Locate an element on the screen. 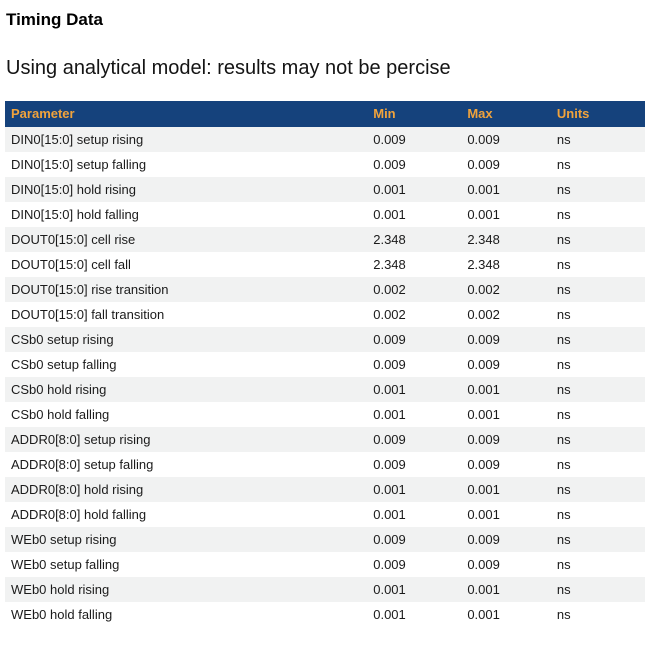 The height and width of the screenshot is (646, 650). cell-parameter: DOUT0[15:0] fall transition is located at coordinates (186, 315).